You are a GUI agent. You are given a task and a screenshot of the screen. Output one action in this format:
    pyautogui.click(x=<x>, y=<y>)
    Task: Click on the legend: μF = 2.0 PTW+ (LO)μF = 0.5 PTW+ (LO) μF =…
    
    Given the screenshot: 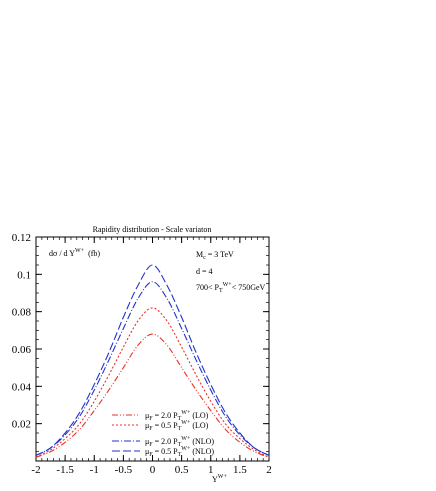 What is the action you would take?
    pyautogui.click(x=163, y=434)
    